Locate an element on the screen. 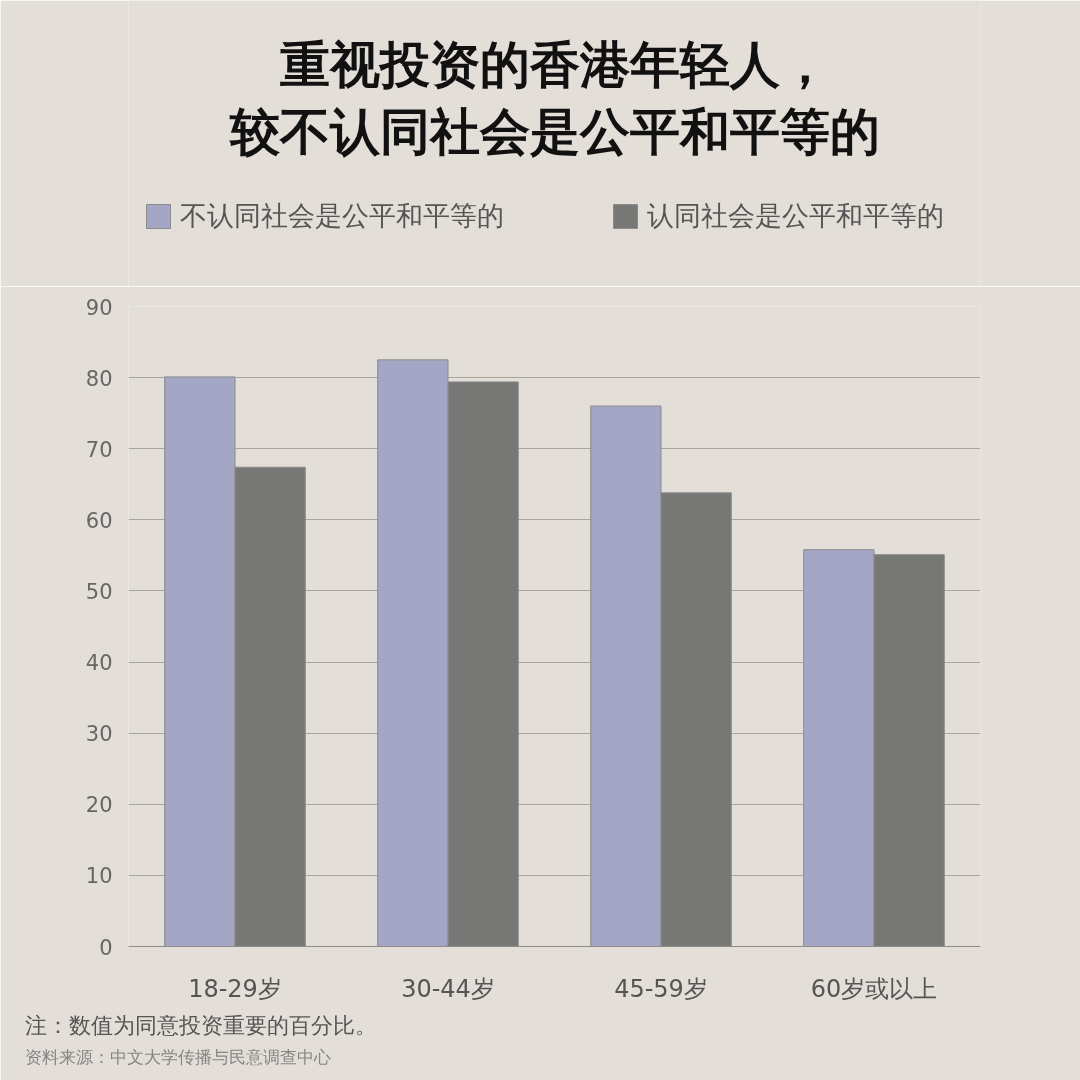 This screenshot has width=1080, height=1080. x-tick-label: 18-29岁 is located at coordinates (235, 988).